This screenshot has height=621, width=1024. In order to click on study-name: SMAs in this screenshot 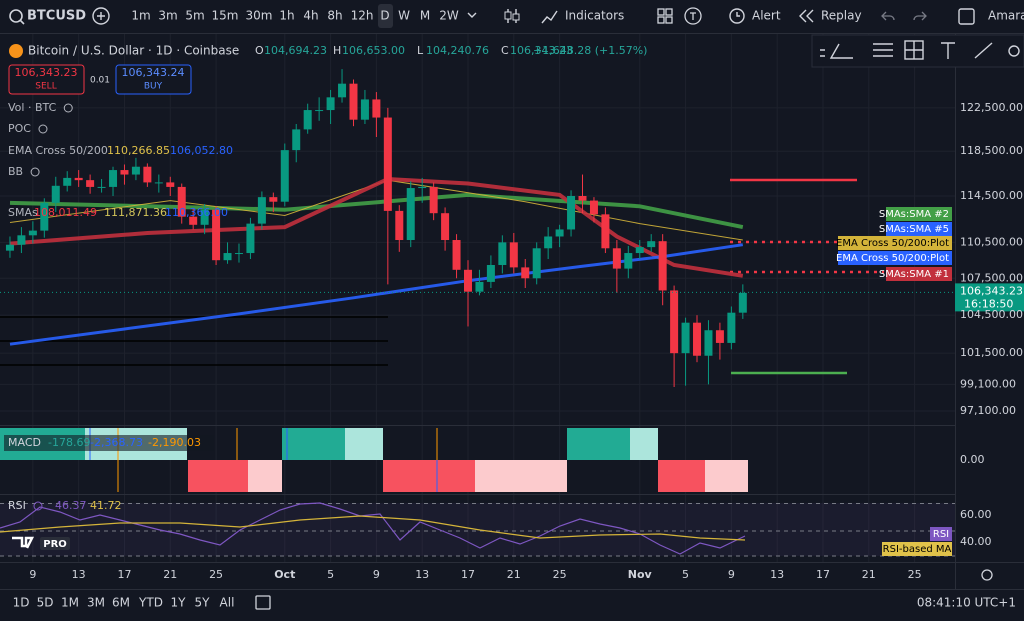, I will do `click(23, 212)`.